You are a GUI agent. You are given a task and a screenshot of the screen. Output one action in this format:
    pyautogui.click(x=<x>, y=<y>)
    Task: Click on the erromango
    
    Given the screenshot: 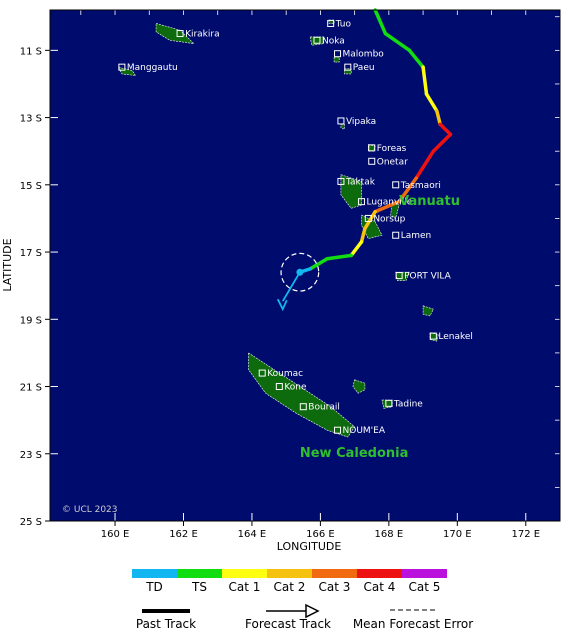 What is the action you would take?
    pyautogui.click(x=428, y=311)
    